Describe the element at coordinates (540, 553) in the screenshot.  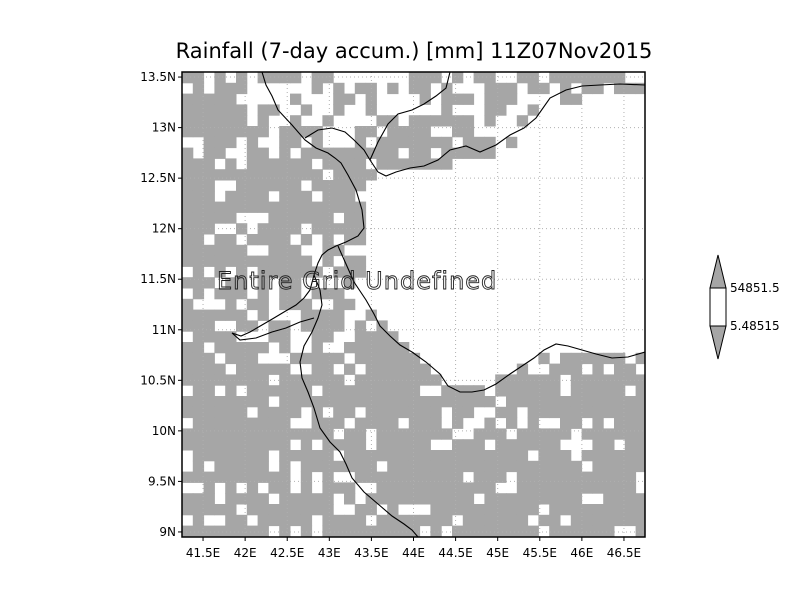
I see `x-tick-label: 45.5E` at that location.